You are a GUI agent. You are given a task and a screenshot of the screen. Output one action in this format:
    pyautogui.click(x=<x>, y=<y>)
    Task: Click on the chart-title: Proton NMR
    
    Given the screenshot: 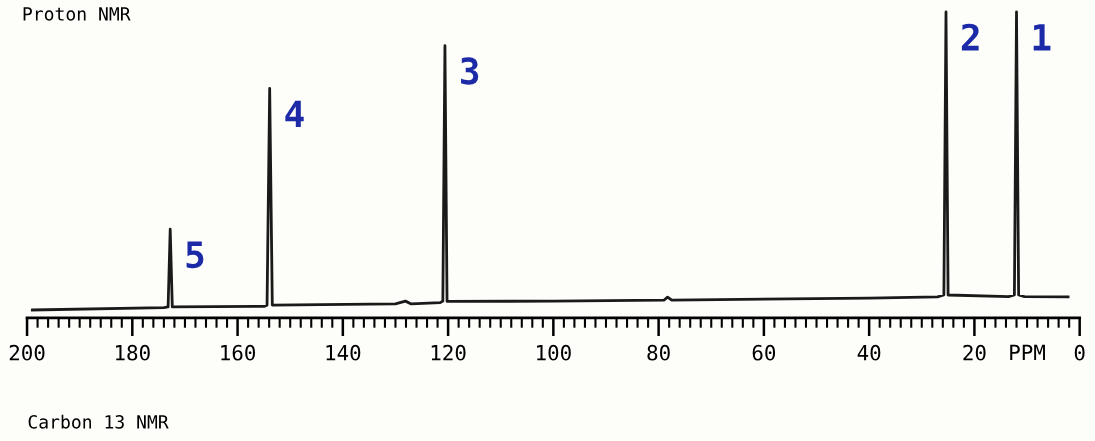 What is the action you would take?
    pyautogui.click(x=77, y=14)
    